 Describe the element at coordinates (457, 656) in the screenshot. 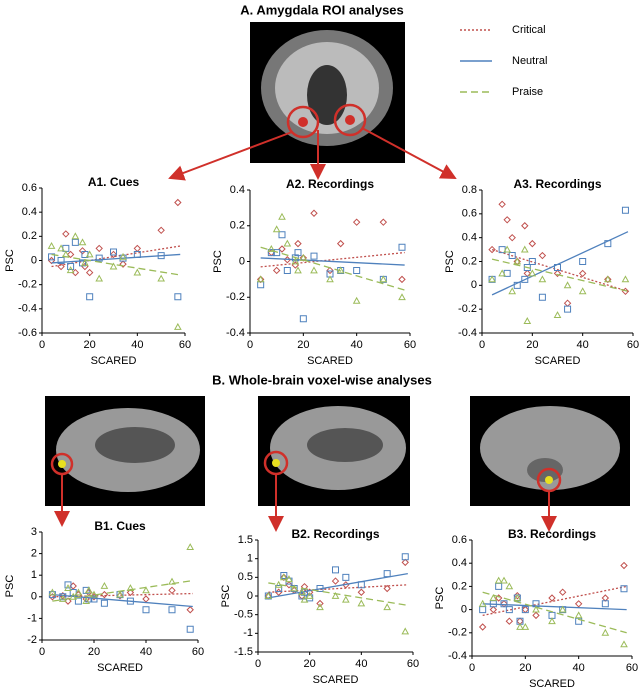

I see `y-tick-label: -0.4` at that location.